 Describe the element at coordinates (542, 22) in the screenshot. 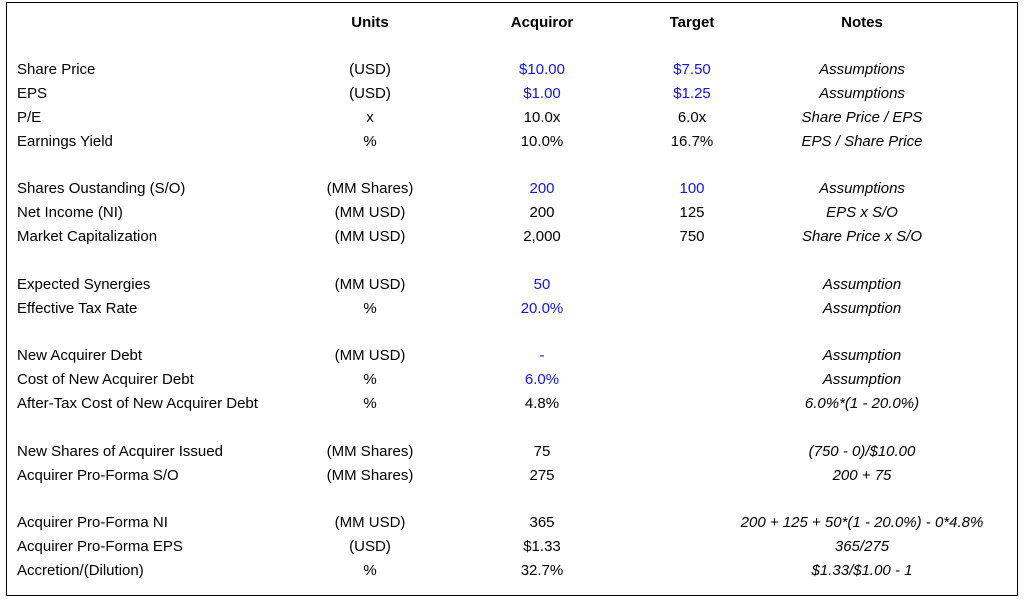

I see `header-acquiror: Acquiror` at that location.